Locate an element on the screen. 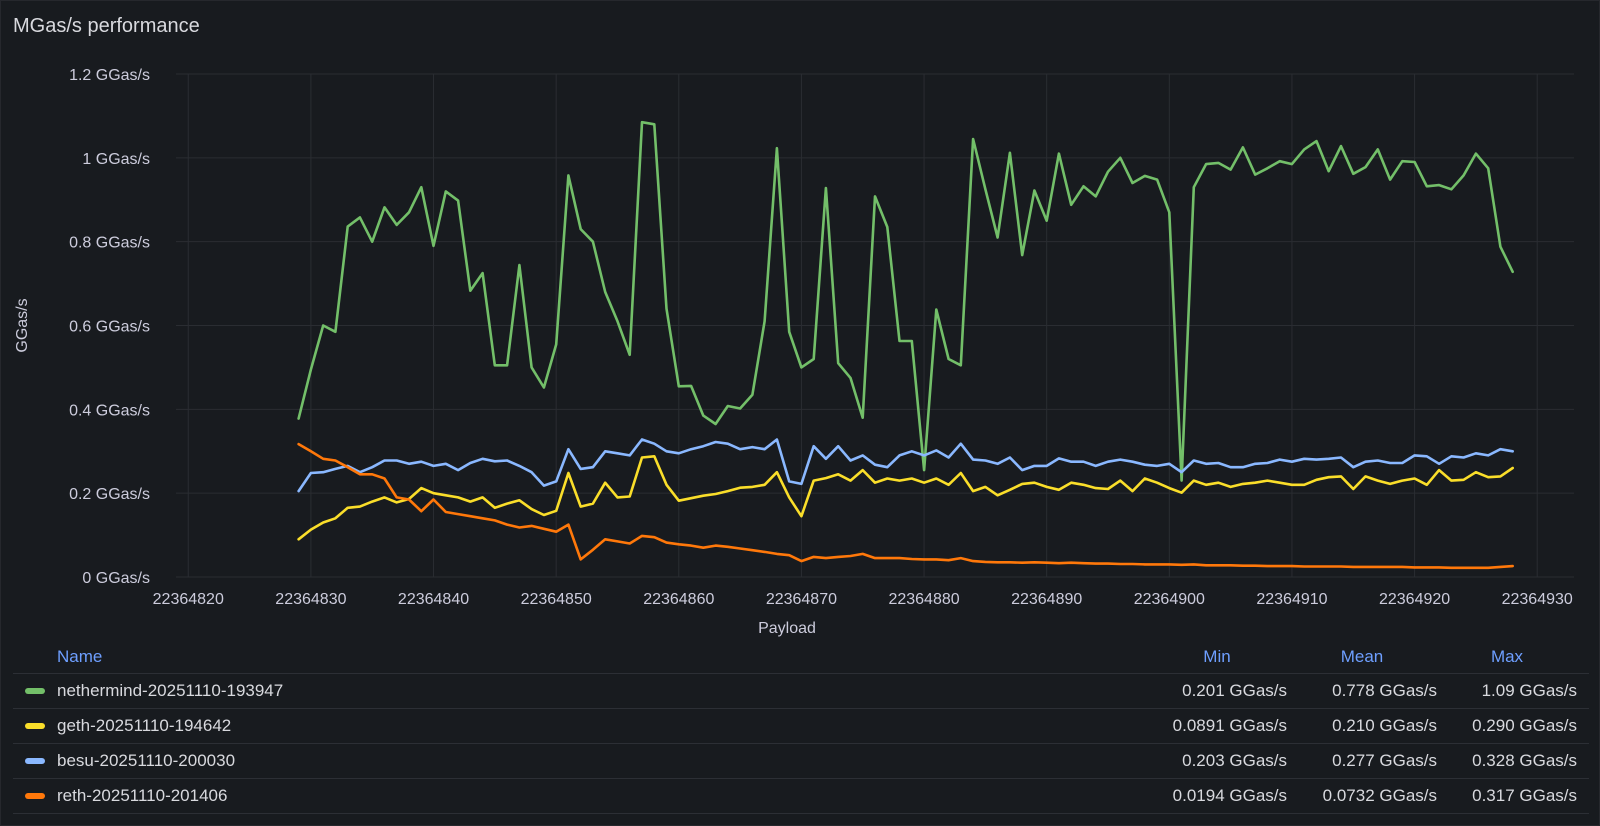 The width and height of the screenshot is (1600, 826). x-tick-label: 22364870 is located at coordinates (801, 599).